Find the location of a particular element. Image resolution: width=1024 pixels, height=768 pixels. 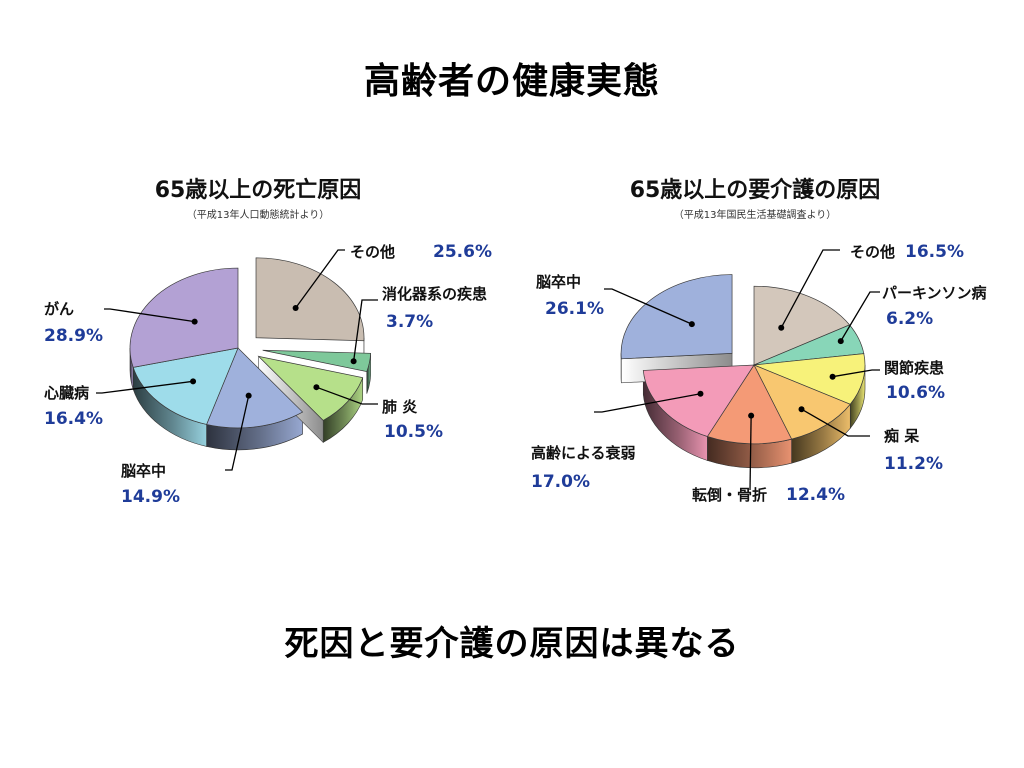

death-chart-source: （平成13年人口動態統計より） is located at coordinates (258, 214).